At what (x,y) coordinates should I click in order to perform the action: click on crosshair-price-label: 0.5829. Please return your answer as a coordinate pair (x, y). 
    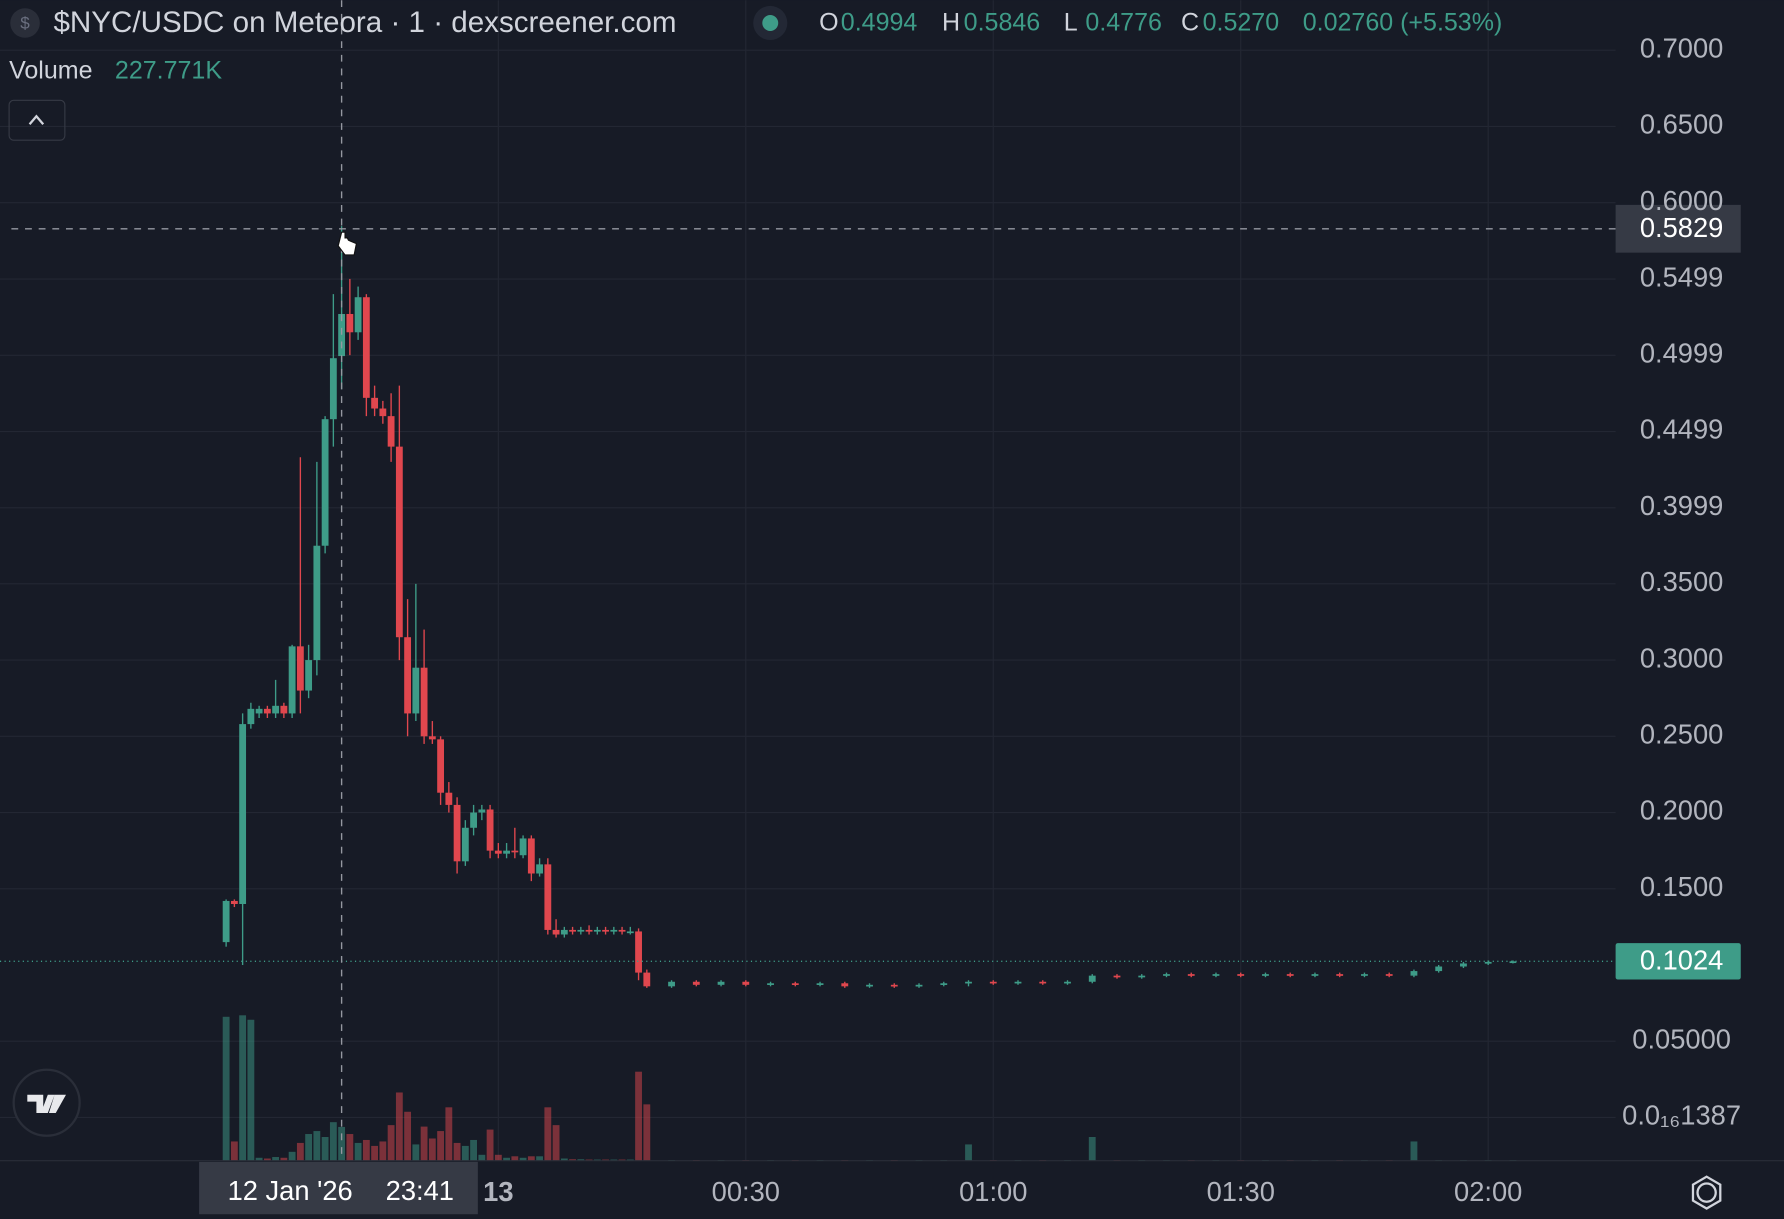
    Looking at the image, I should click on (1682, 227).